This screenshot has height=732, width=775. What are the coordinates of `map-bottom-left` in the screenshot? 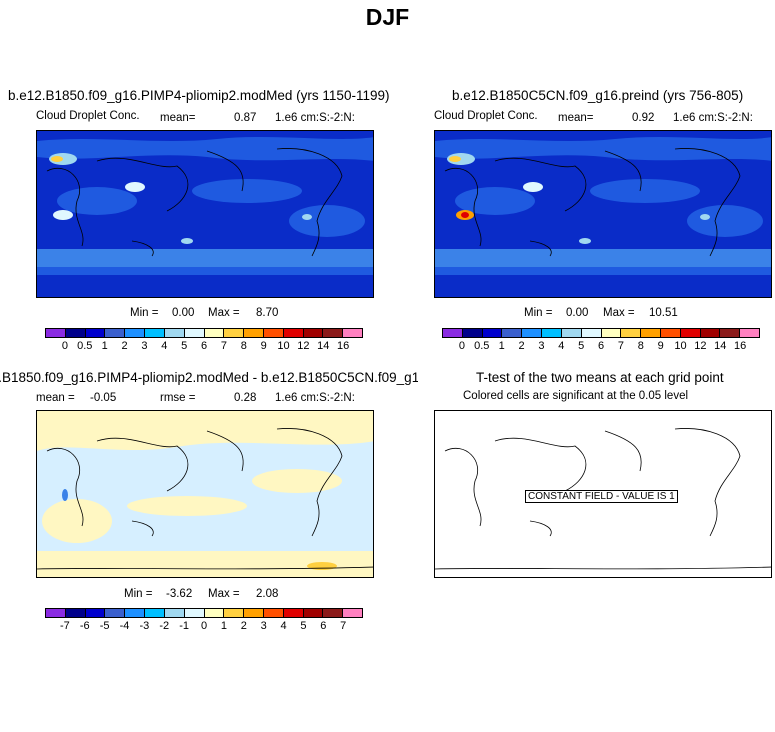 It's located at (205, 494).